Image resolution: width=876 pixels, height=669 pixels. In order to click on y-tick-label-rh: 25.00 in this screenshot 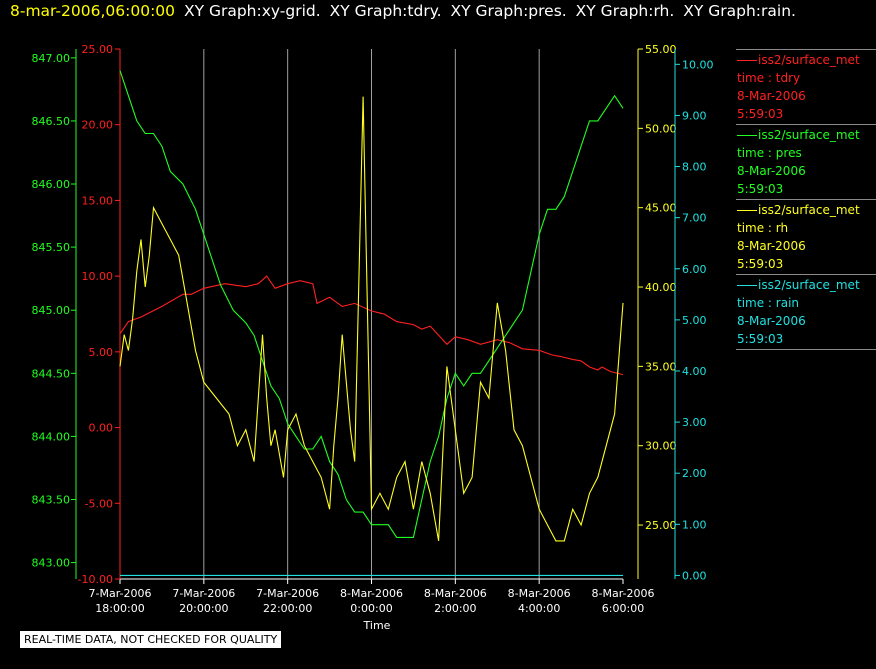, I will do `click(661, 525)`.